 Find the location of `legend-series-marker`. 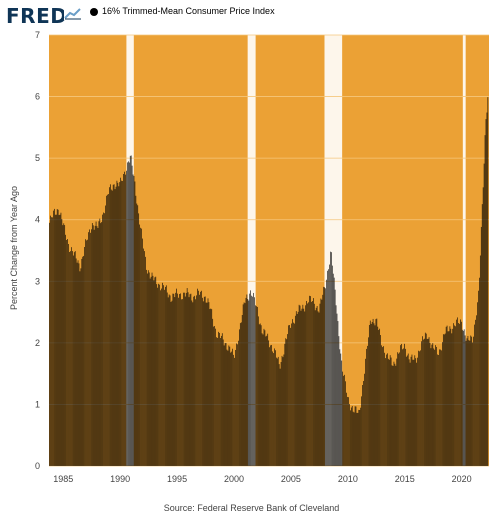

legend-series-marker is located at coordinates (94, 12).